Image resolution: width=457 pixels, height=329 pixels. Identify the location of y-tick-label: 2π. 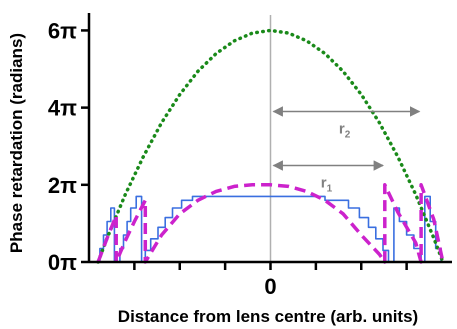
(62, 185).